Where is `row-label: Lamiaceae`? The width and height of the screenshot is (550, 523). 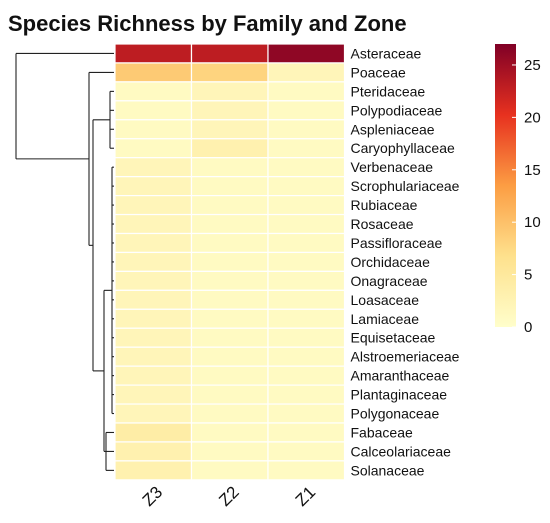 row-label: Lamiaceae is located at coordinates (385, 319).